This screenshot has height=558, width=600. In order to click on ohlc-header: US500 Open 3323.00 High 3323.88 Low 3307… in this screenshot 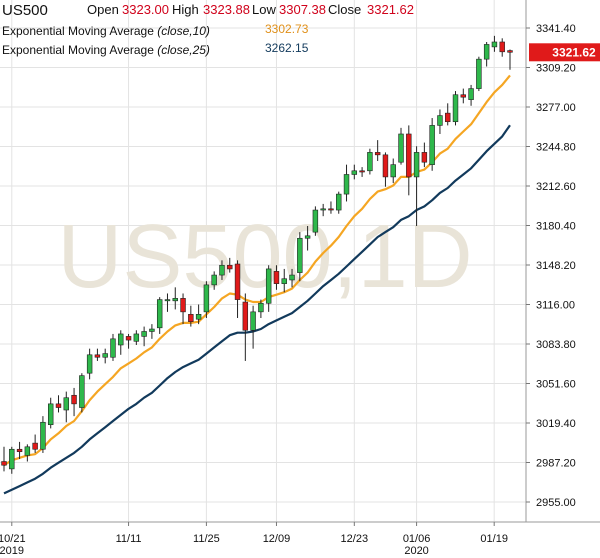, I will do `click(208, 10)`.